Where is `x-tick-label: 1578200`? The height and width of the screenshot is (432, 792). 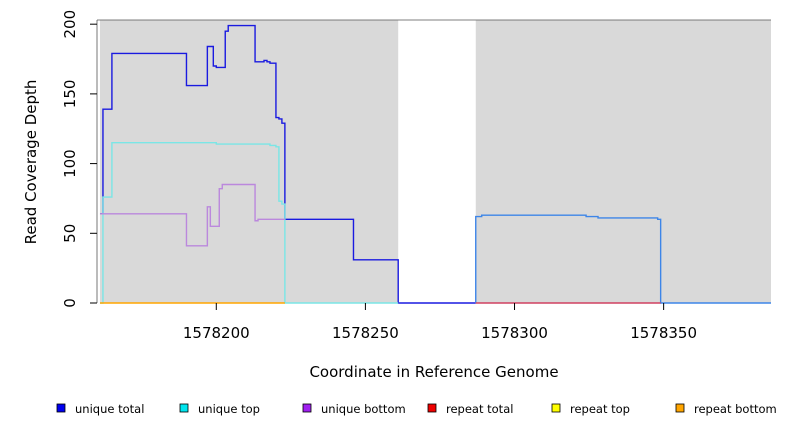 x-tick-label: 1578200 is located at coordinates (216, 333).